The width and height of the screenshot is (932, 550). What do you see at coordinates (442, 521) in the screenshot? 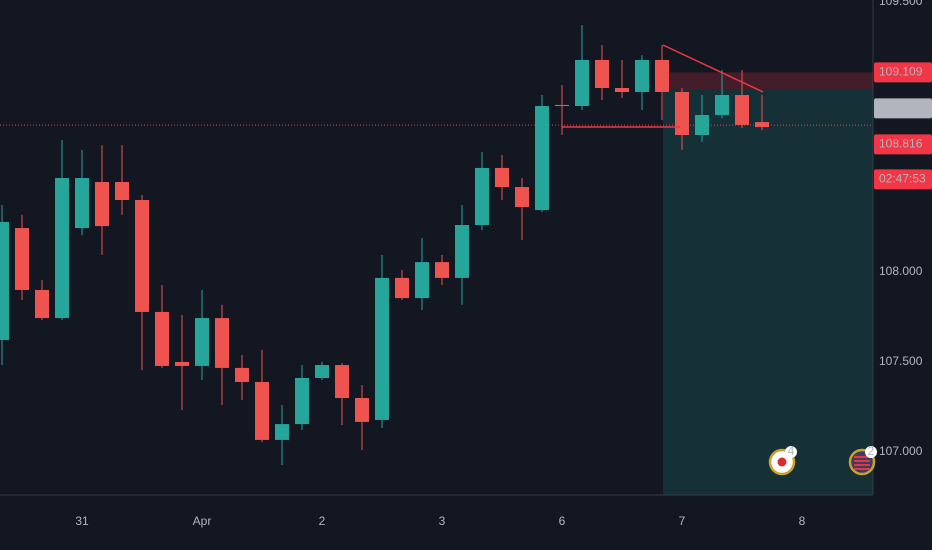
I see `x-tick-label: 3` at bounding box center [442, 521].